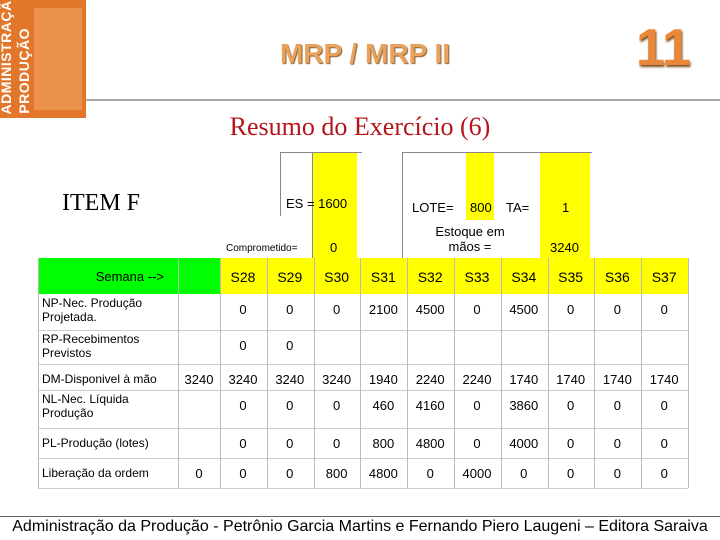  What do you see at coordinates (383, 405) in the screenshot?
I see `table-cell: 460` at bounding box center [383, 405].